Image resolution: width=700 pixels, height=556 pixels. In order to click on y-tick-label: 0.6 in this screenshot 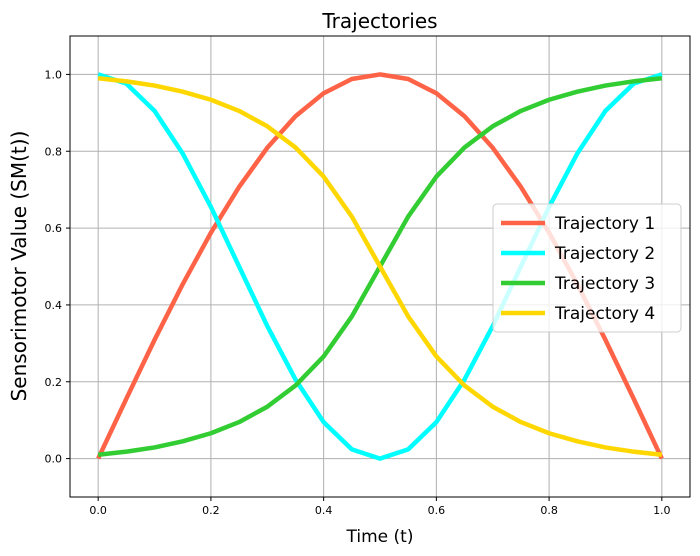, I will do `click(54, 228)`.